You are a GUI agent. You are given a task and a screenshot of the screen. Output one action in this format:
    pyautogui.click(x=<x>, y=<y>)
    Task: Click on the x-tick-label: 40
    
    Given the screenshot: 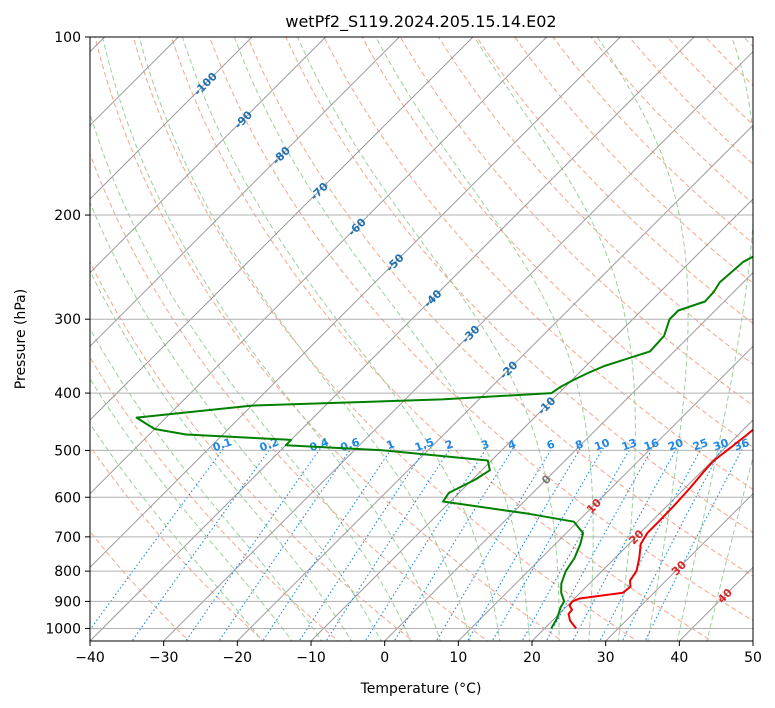 What is the action you would take?
    pyautogui.click(x=679, y=658)
    